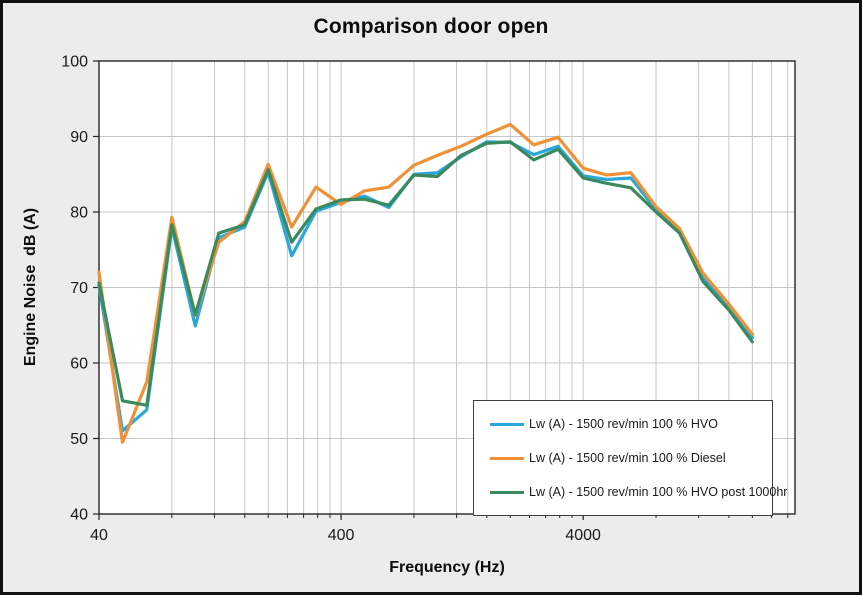 Image resolution: width=862 pixels, height=595 pixels. I want to click on legend-entry-hvo: Lw (A) - 1500 rev/min 100 % HVO, so click(631, 424).